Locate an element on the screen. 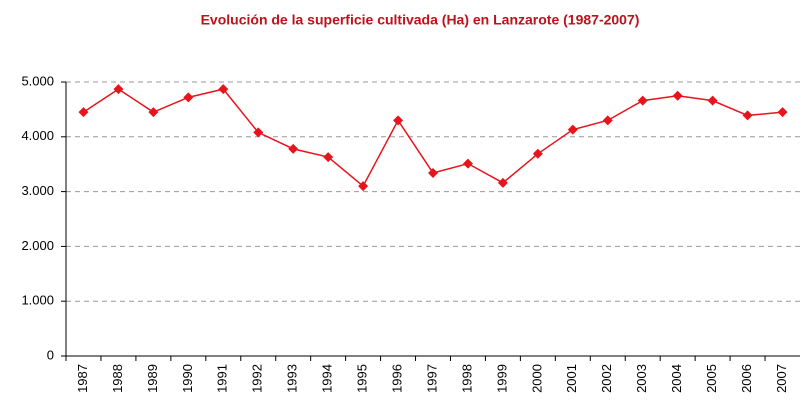  x-tick-label: 2004 is located at coordinates (676, 378).